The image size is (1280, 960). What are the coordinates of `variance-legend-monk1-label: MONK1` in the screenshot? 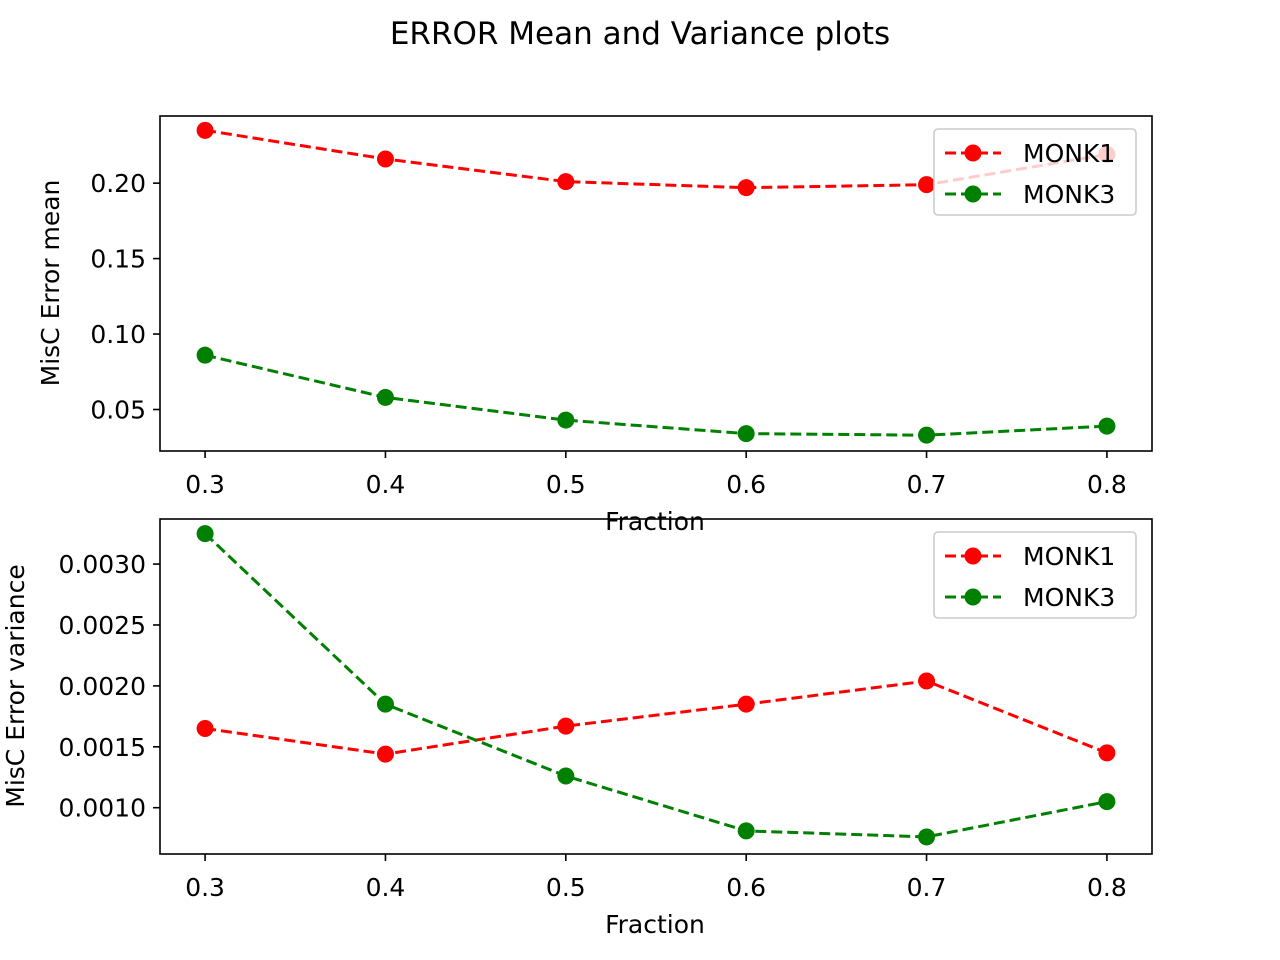 It's located at (1069, 556).